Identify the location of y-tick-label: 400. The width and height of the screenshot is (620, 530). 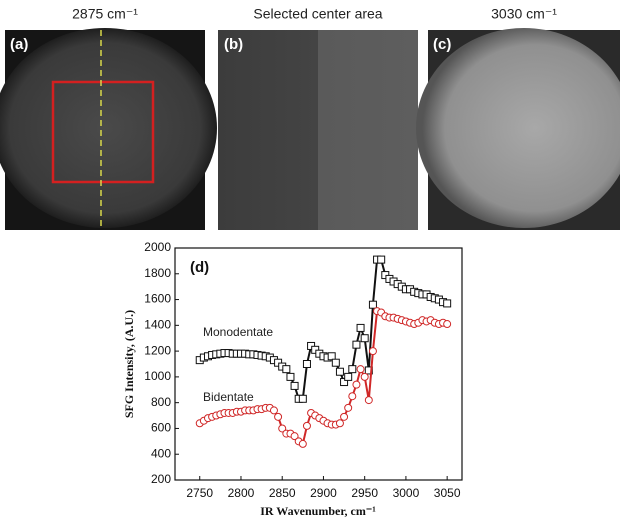
(161, 453).